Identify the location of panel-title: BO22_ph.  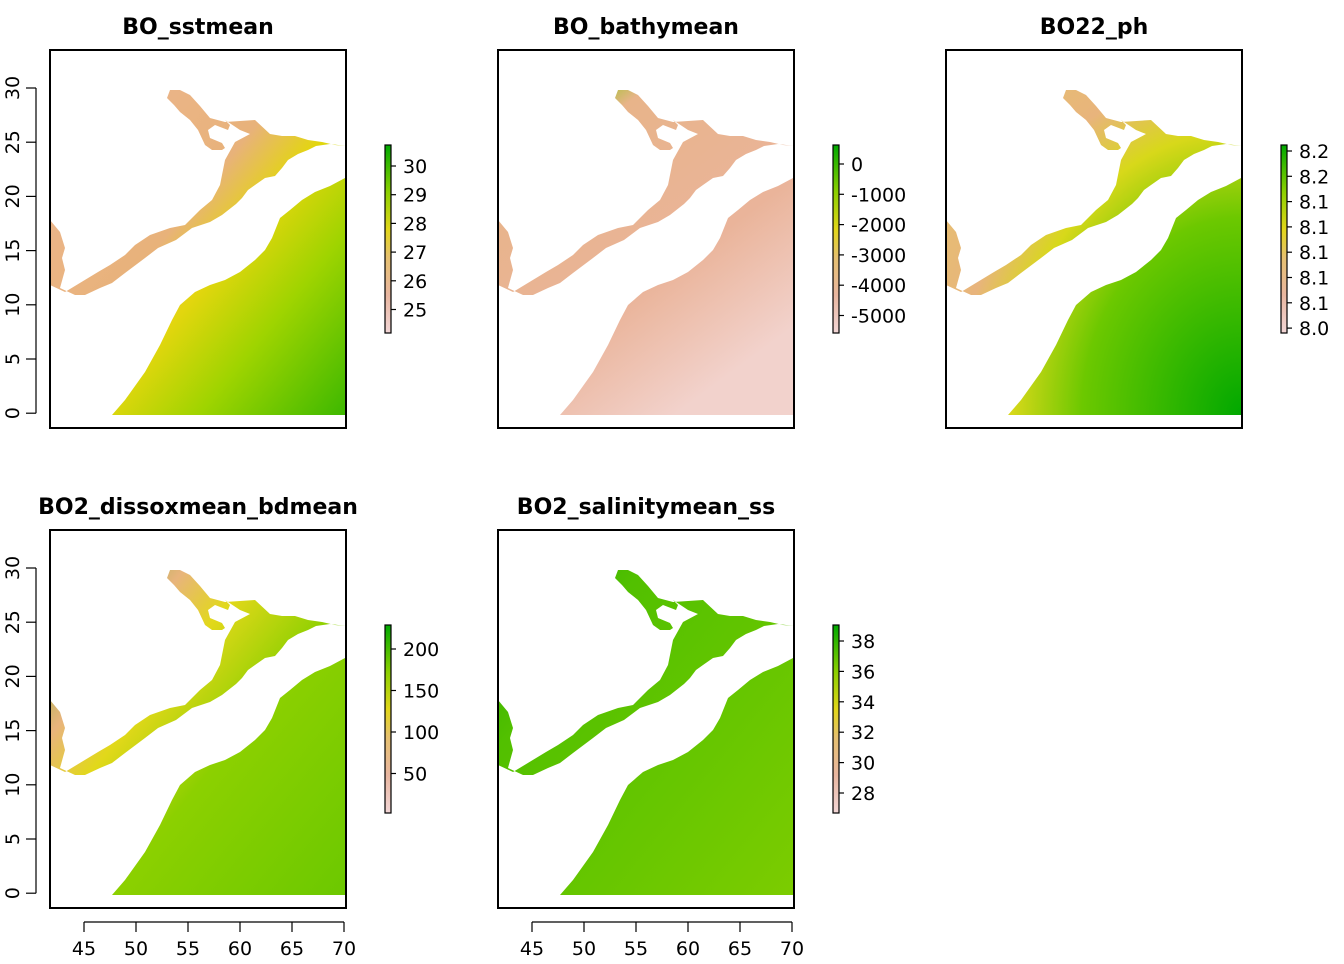
(1094, 27).